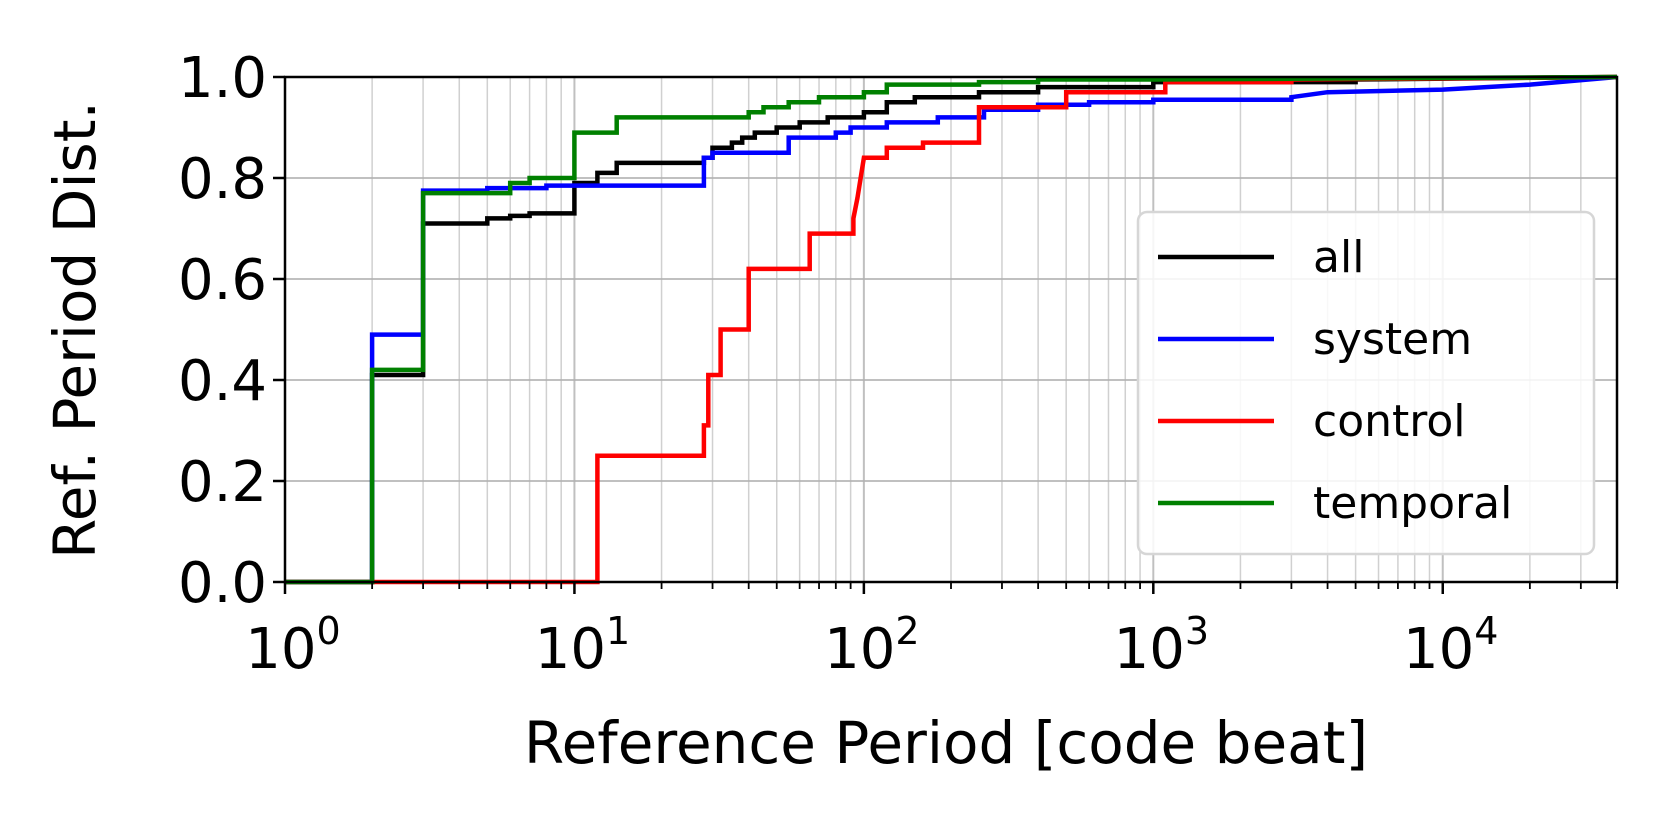  Describe the element at coordinates (222, 331) in the screenshot. I see `y-tick-labels: 0.0 0.2 0.4 0.6 0.8 1.0` at that location.